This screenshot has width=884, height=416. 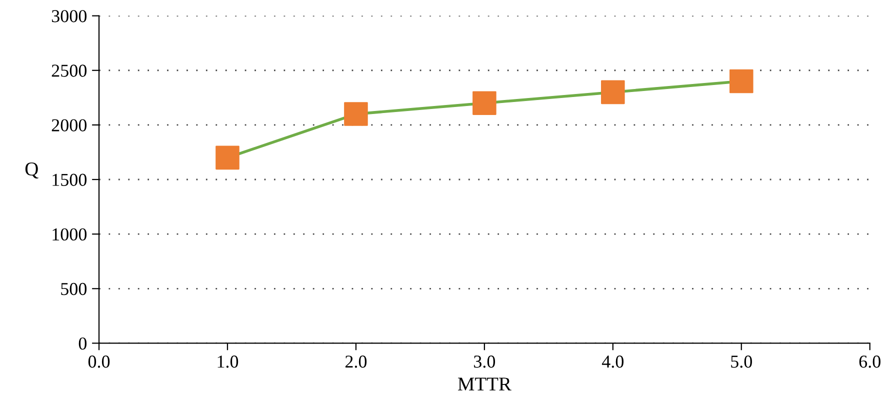 What do you see at coordinates (69, 180) in the screenshot?
I see `y-tick-label: 1500` at bounding box center [69, 180].